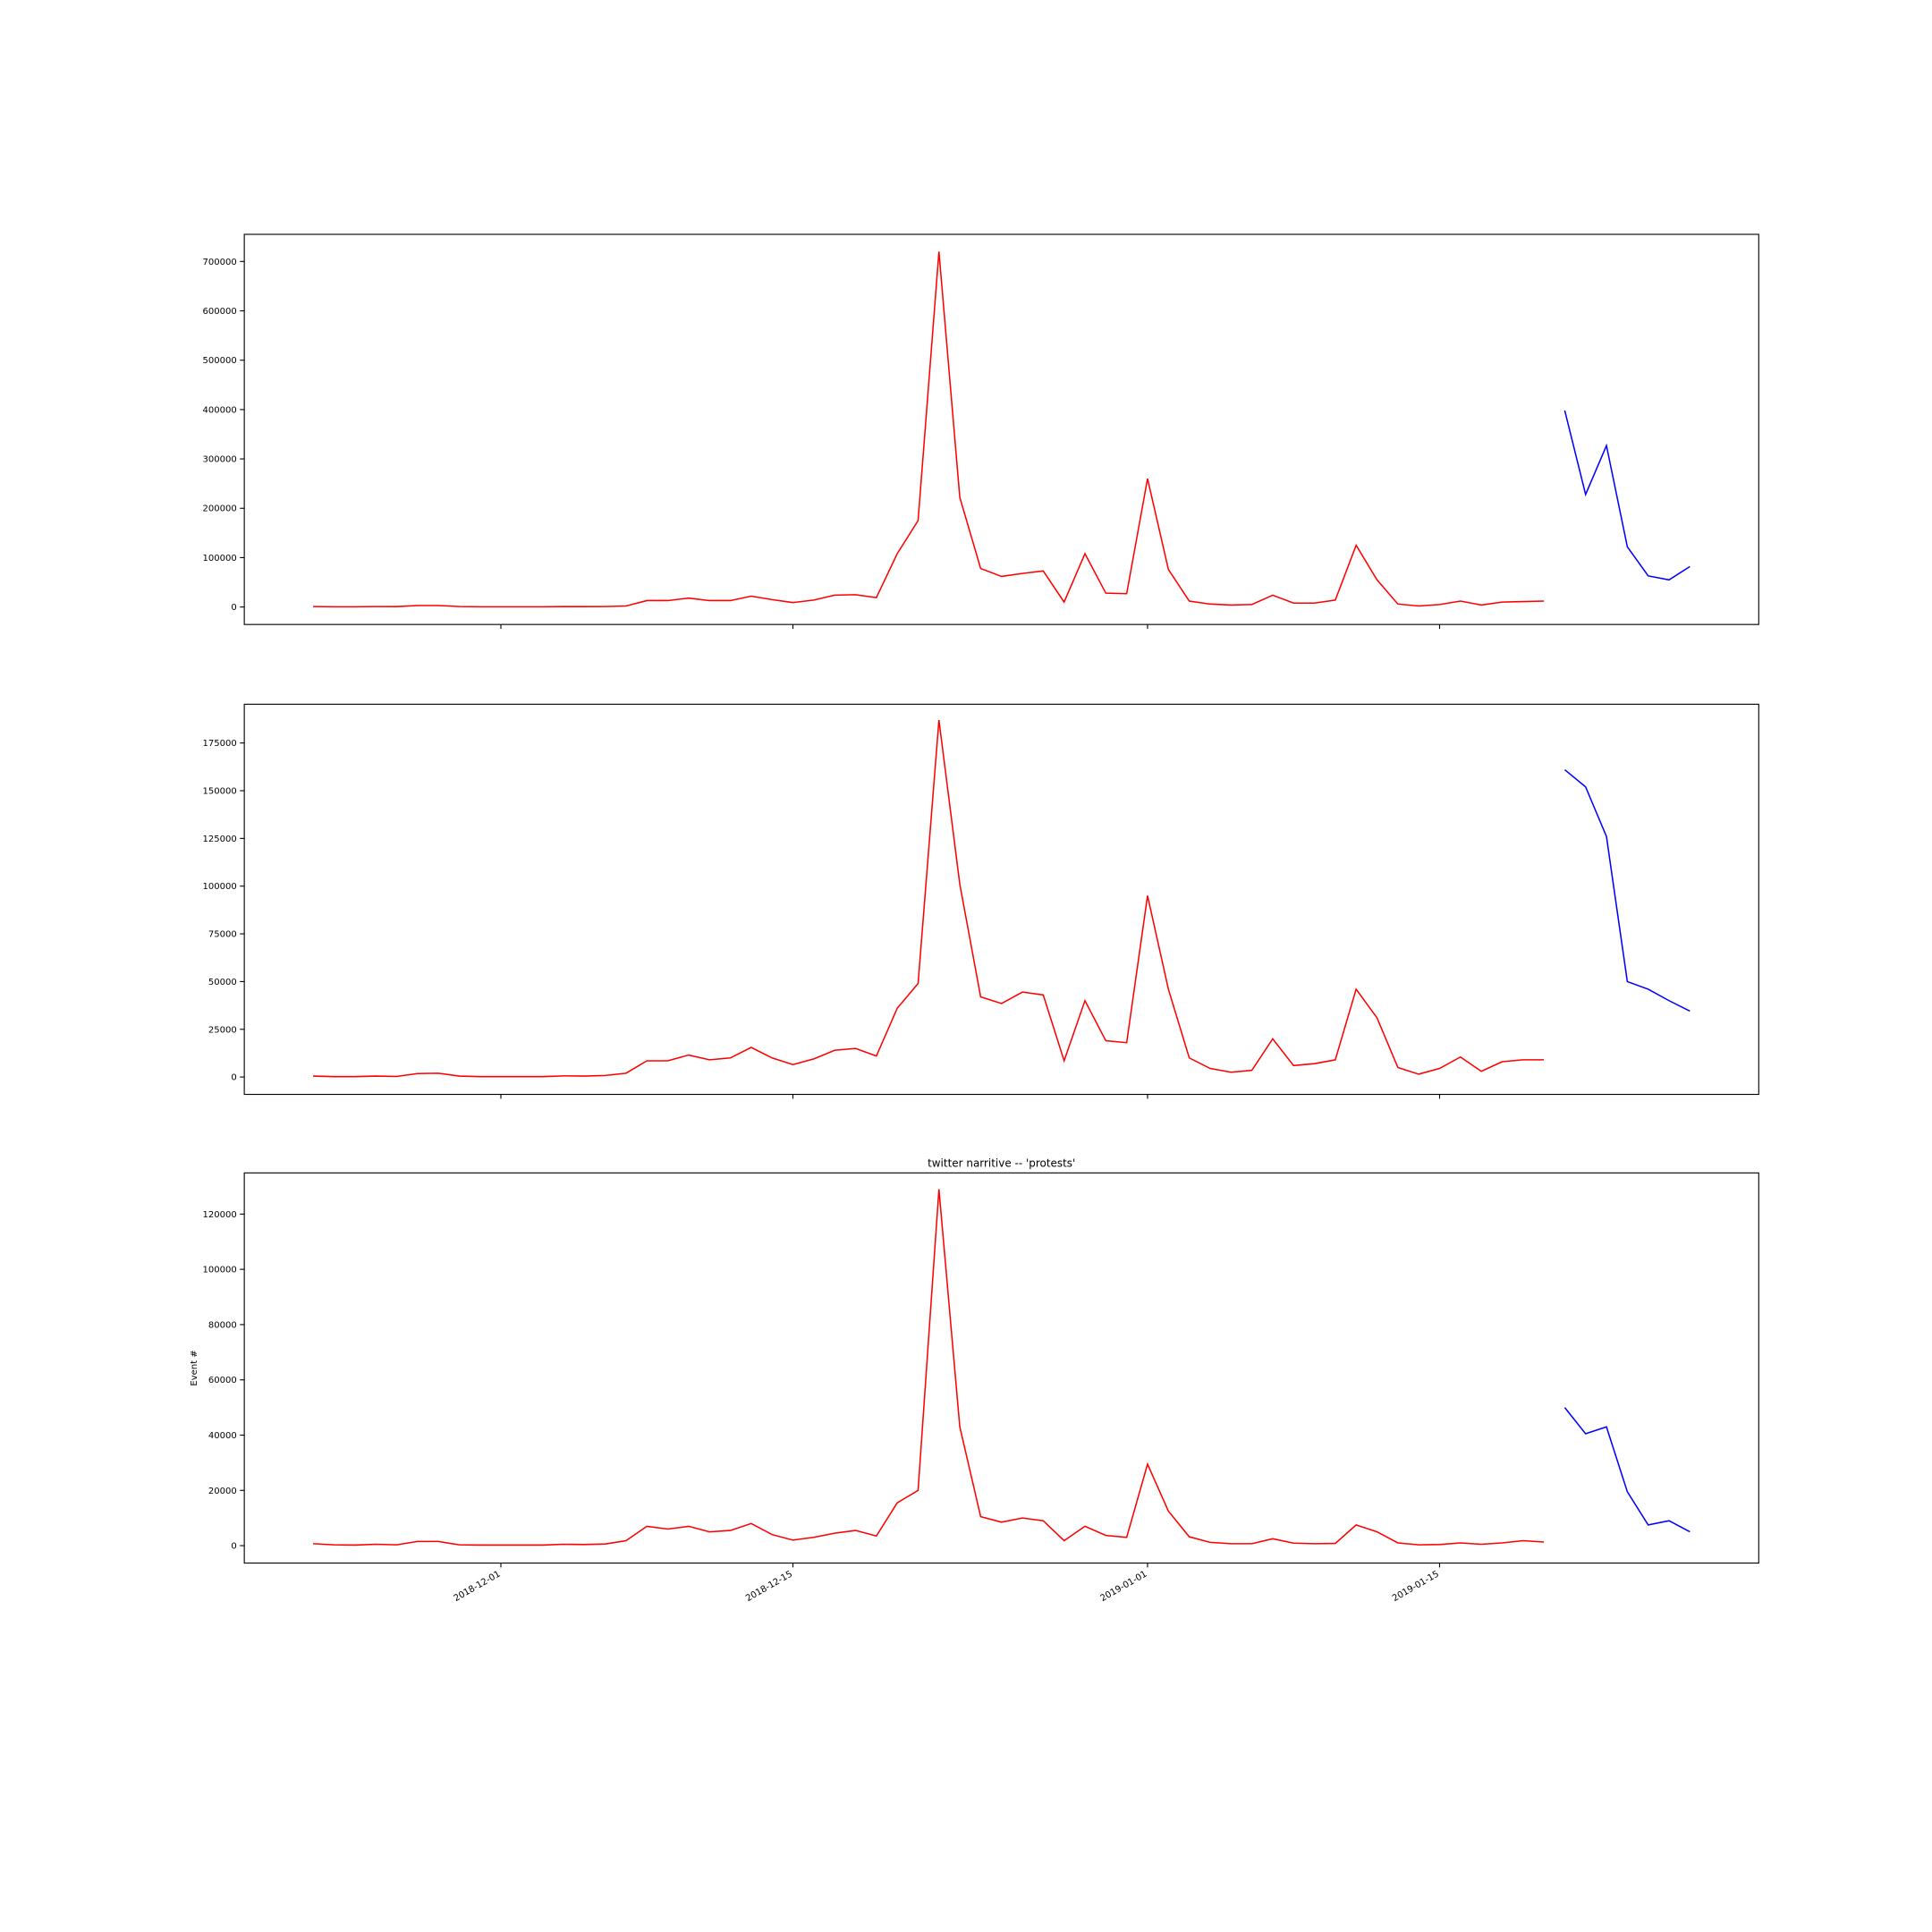 The image size is (1932, 1932). I want to click on x-tick-label: 2019-01-15, so click(1416, 1587).